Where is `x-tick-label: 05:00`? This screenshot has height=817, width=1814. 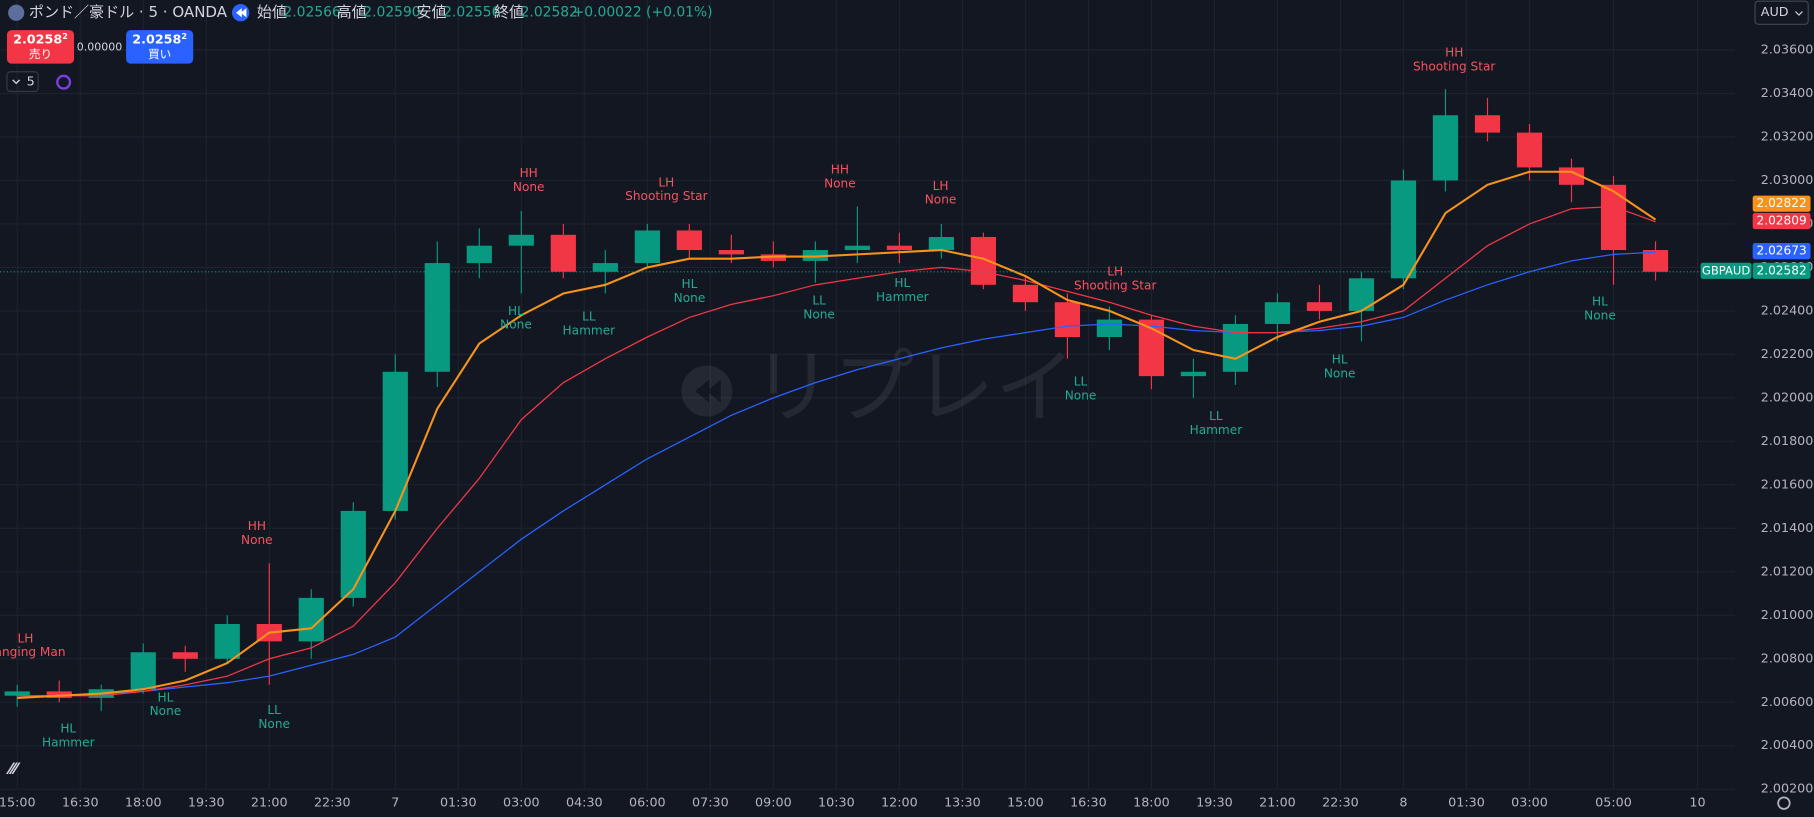
x-tick-label: 05:00 is located at coordinates (1613, 802).